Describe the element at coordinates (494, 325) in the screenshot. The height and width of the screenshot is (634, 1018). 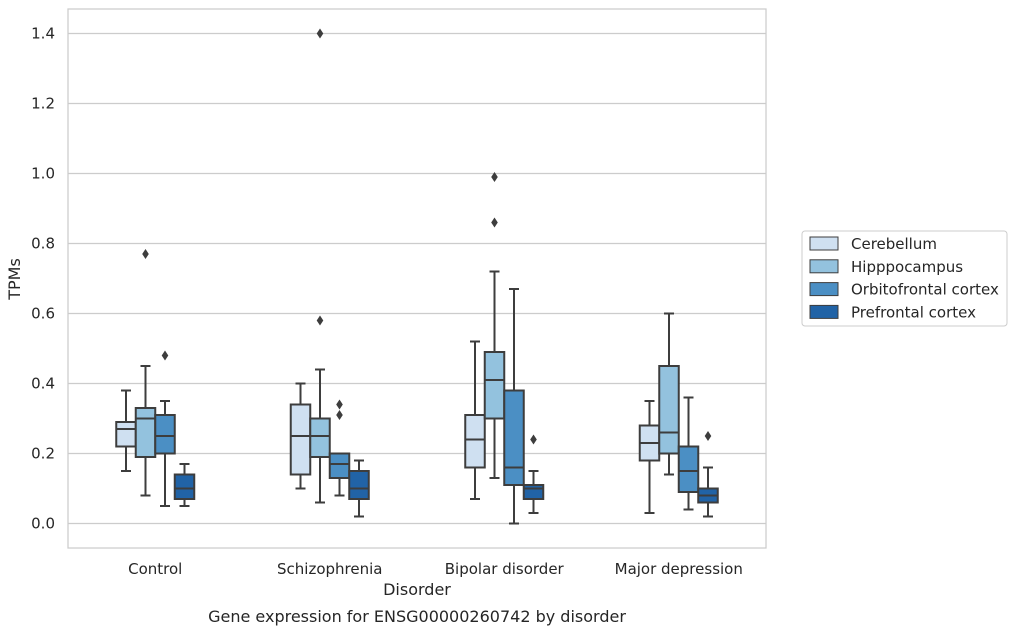
I see `box-hipppocampus-bipolar-disorder` at that location.